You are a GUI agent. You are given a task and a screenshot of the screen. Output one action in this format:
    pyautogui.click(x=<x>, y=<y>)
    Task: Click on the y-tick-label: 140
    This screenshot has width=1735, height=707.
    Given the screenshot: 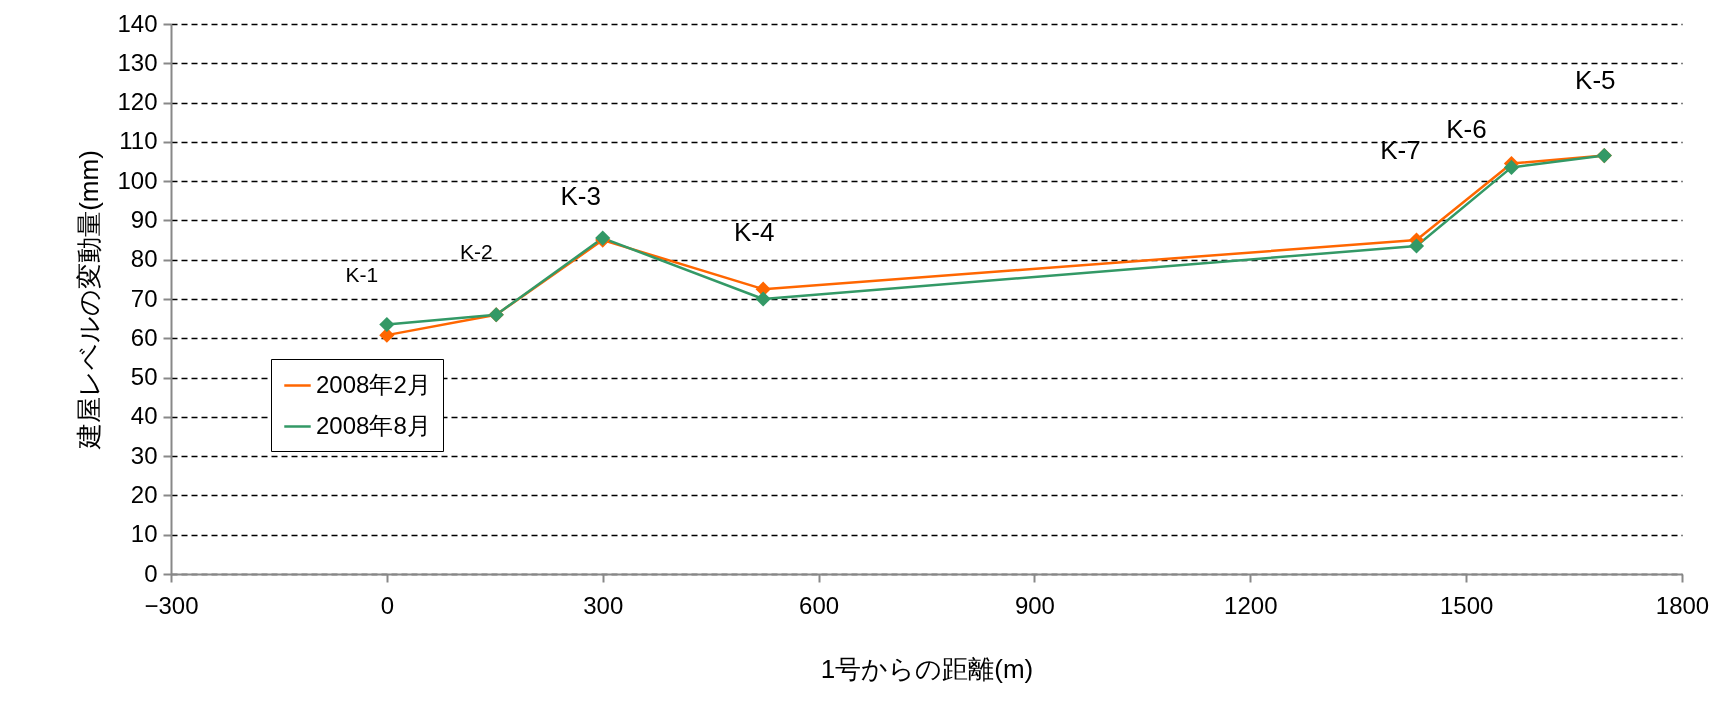 What is the action you would take?
    pyautogui.click(x=137, y=23)
    